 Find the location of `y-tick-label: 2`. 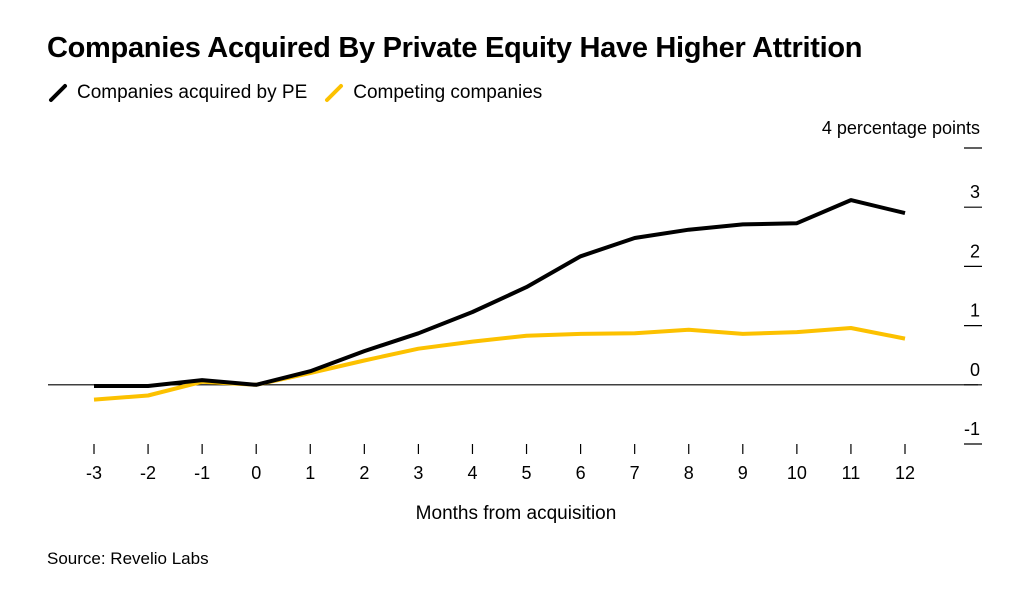

y-tick-label: 2 is located at coordinates (975, 251).